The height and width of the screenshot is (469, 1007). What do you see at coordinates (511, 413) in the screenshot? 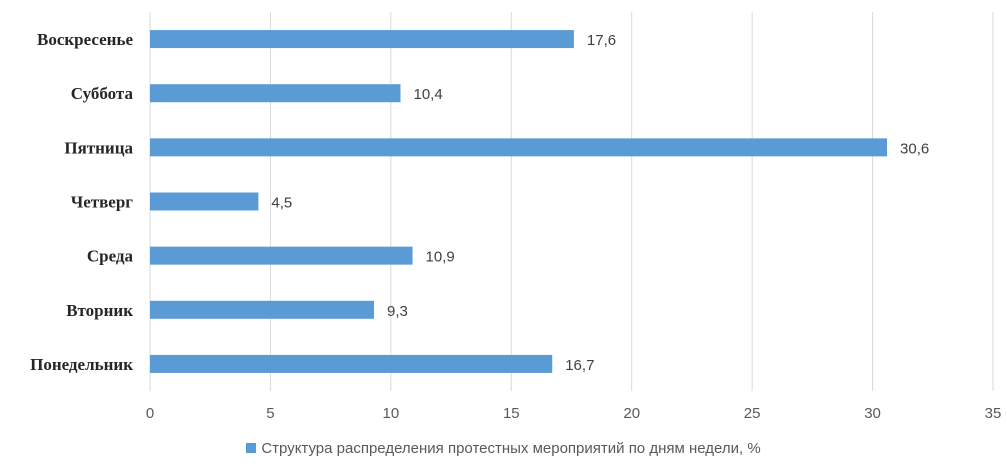
I see `x-tick-label: 15` at bounding box center [511, 413].